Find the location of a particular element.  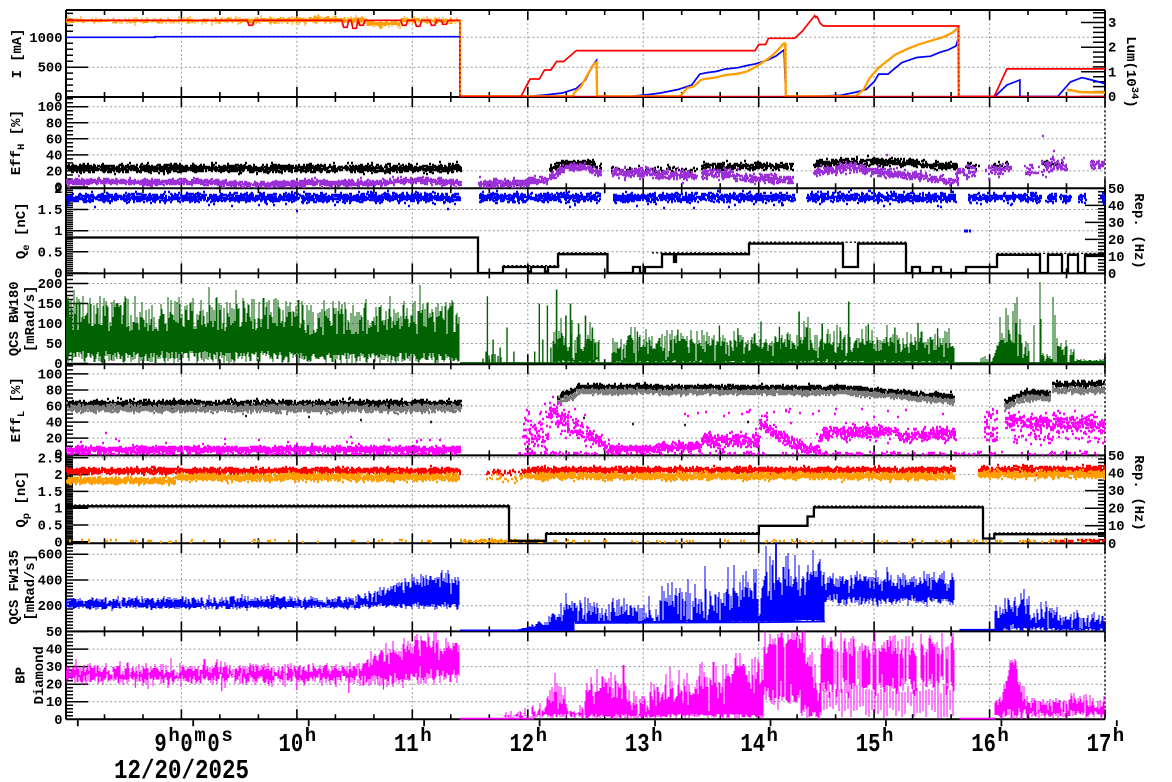

svg-text: 15 is located at coordinates (868, 744).